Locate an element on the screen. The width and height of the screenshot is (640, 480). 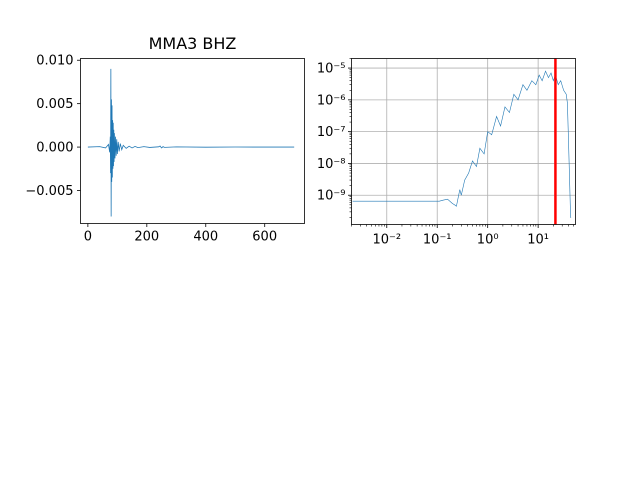
x-tick-label: 10⁻² is located at coordinates (386, 240).